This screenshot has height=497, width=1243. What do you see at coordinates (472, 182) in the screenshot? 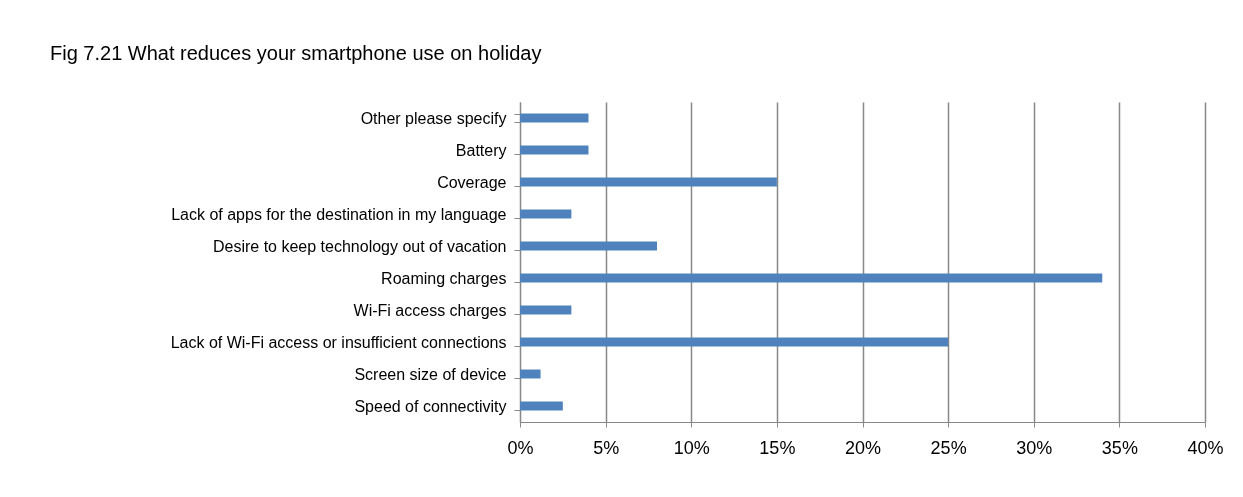
I see `y-tick-label: Coverage` at bounding box center [472, 182].